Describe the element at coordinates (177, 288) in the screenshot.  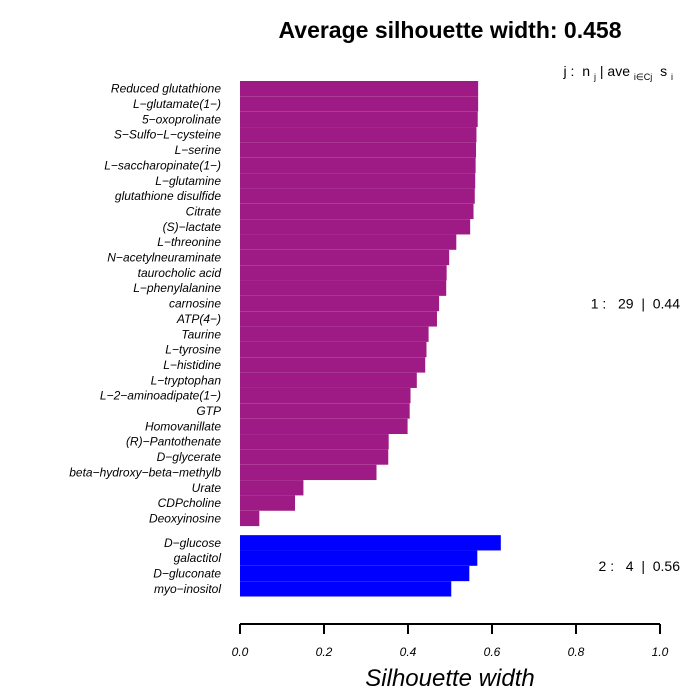
I see `category-label: L−phenylalanine` at that location.